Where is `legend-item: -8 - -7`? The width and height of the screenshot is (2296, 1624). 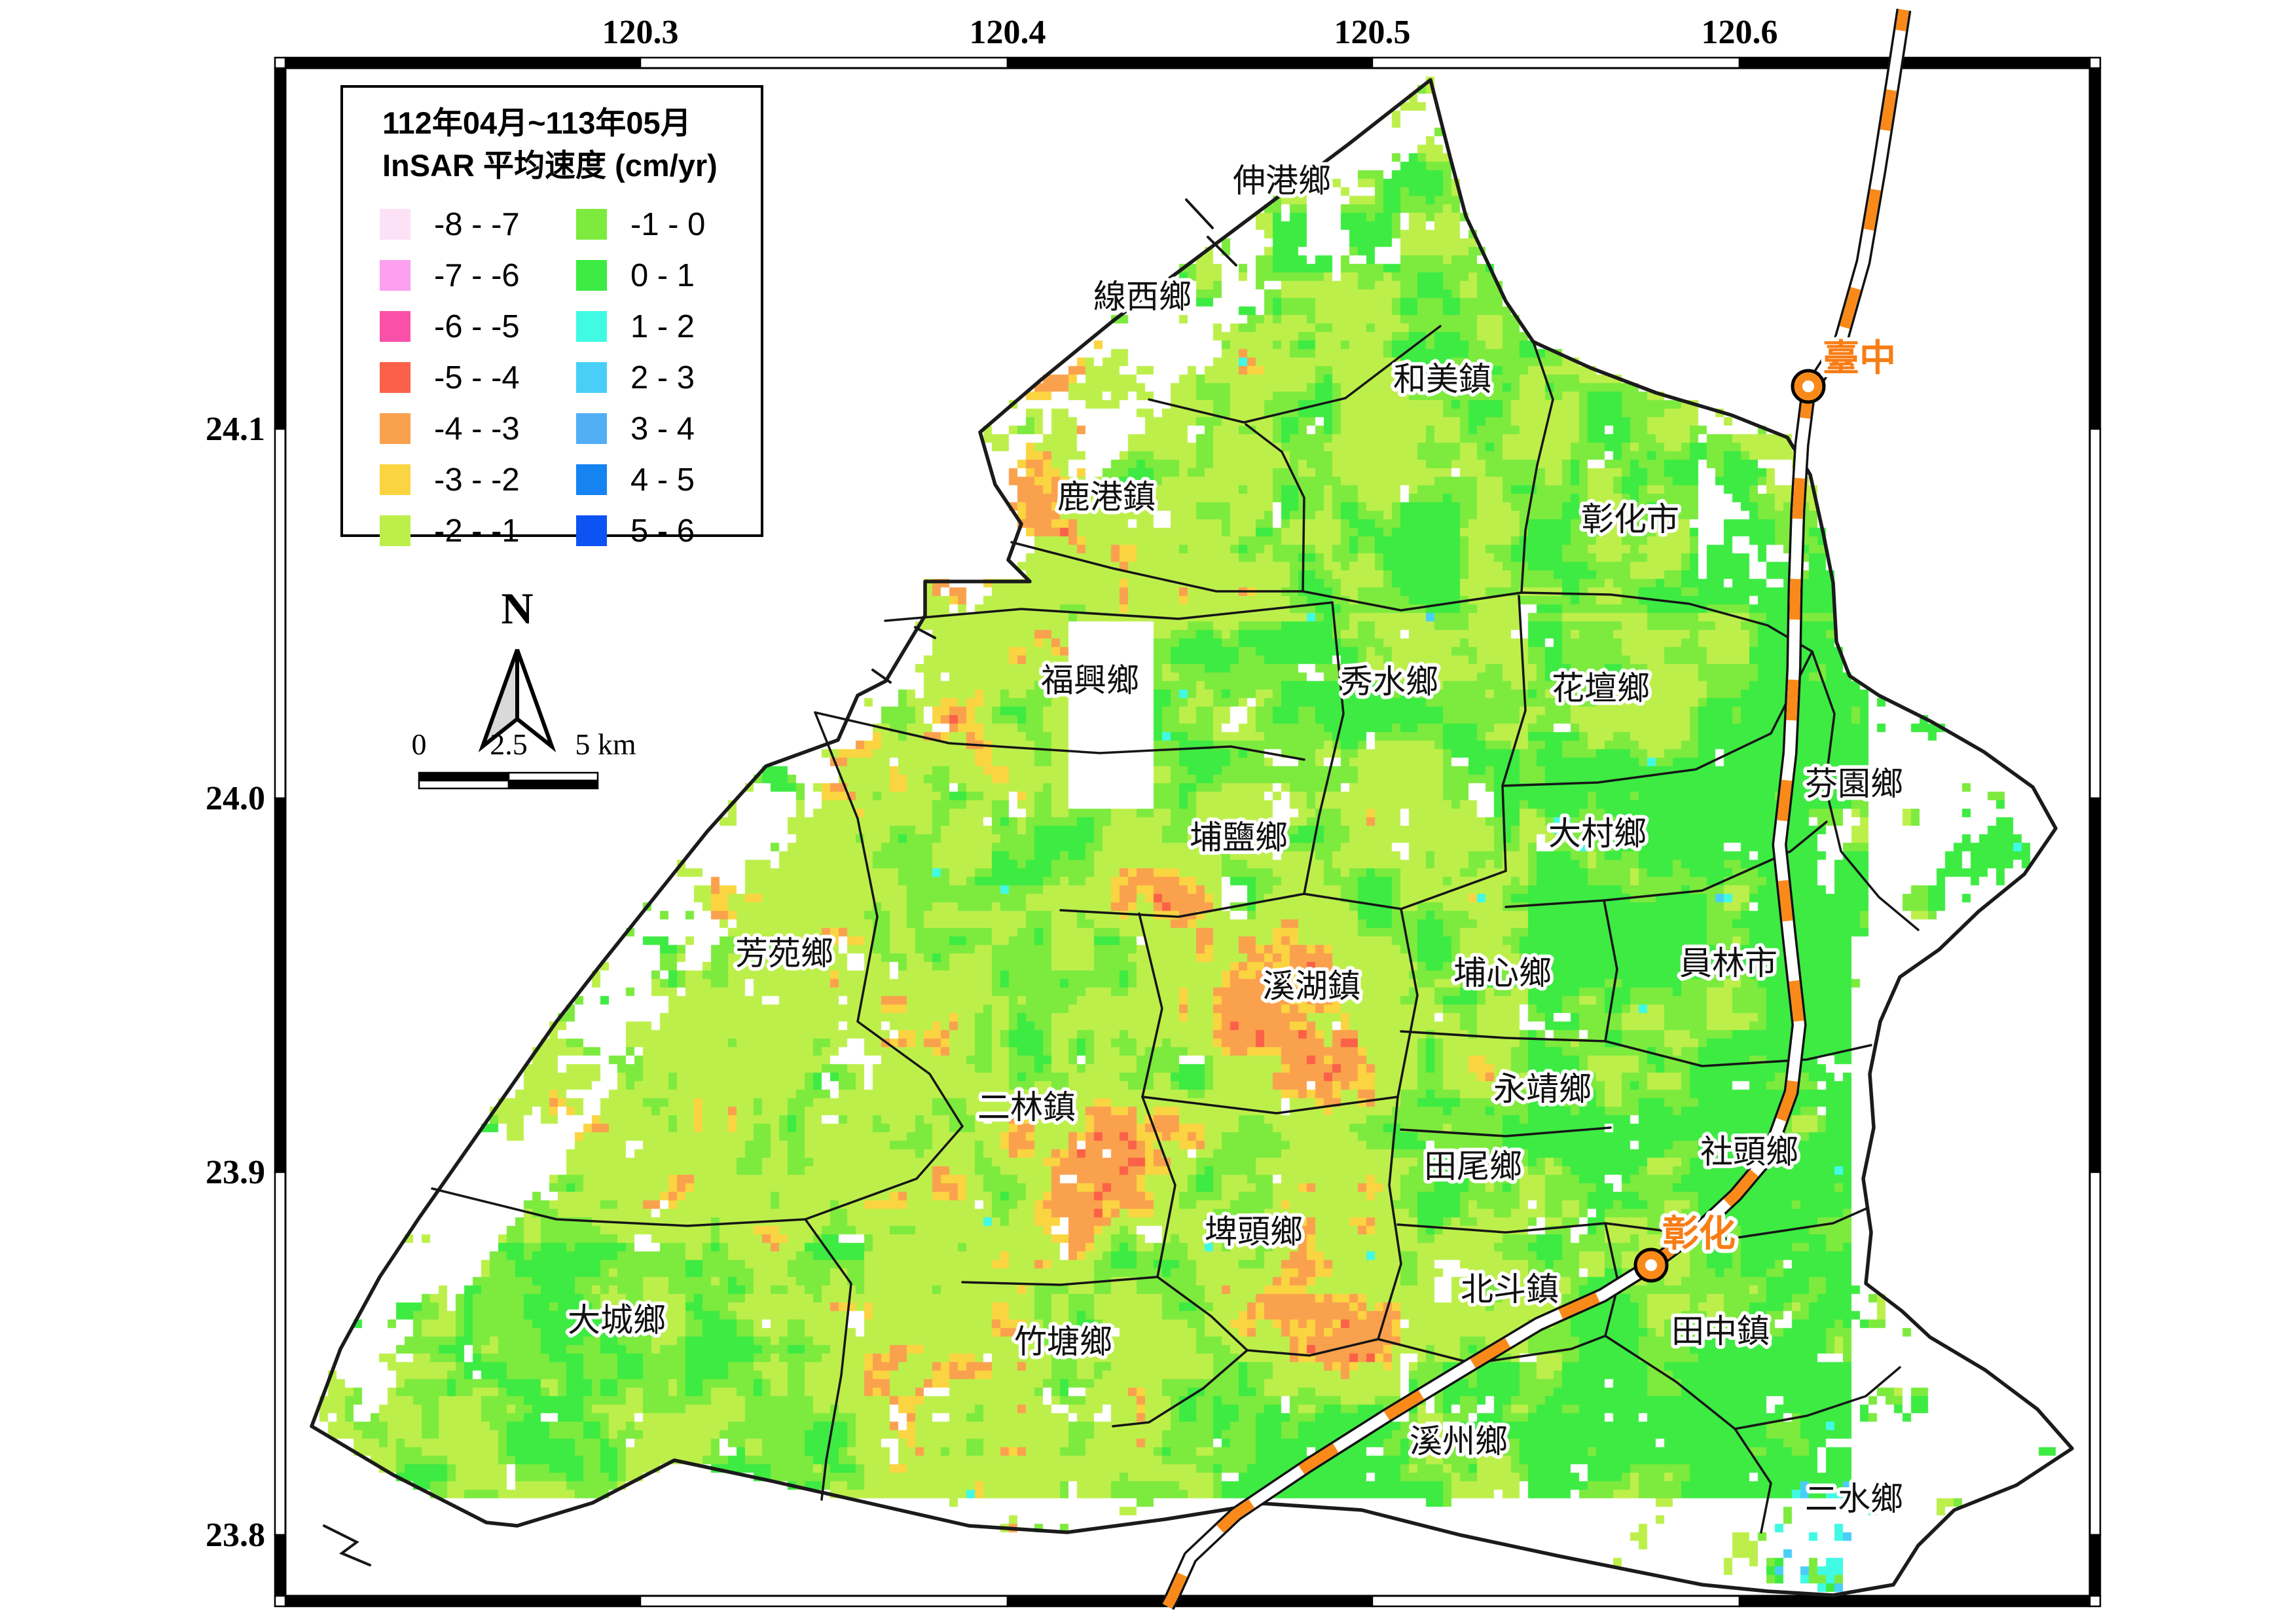 legend-item: -8 - -7 is located at coordinates (478, 224).